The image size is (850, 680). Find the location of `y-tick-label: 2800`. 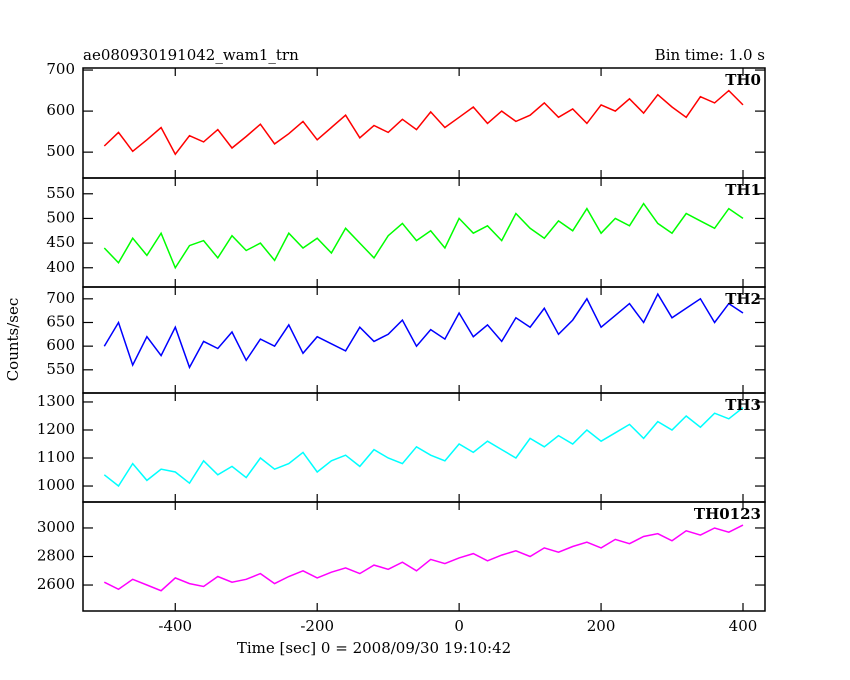

y-tick-label: 2800 is located at coordinates (56, 556).